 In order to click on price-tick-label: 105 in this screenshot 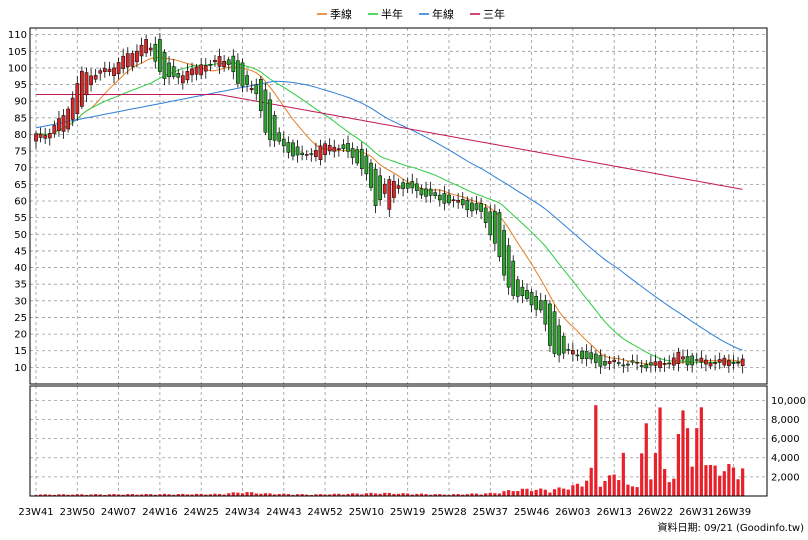, I will do `click(17, 52)`.